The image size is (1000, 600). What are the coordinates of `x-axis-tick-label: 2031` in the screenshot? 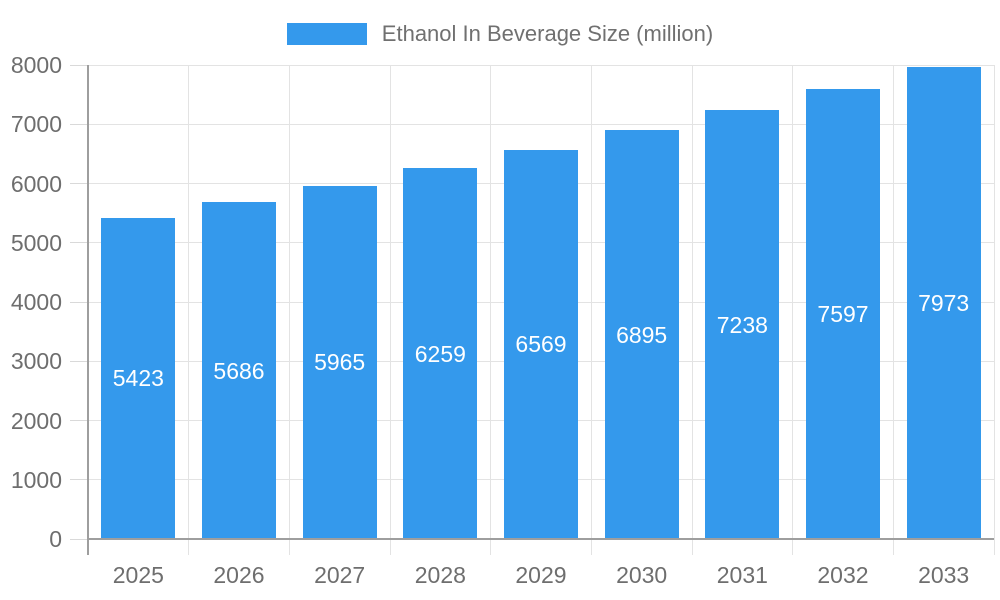 It's located at (742, 575).